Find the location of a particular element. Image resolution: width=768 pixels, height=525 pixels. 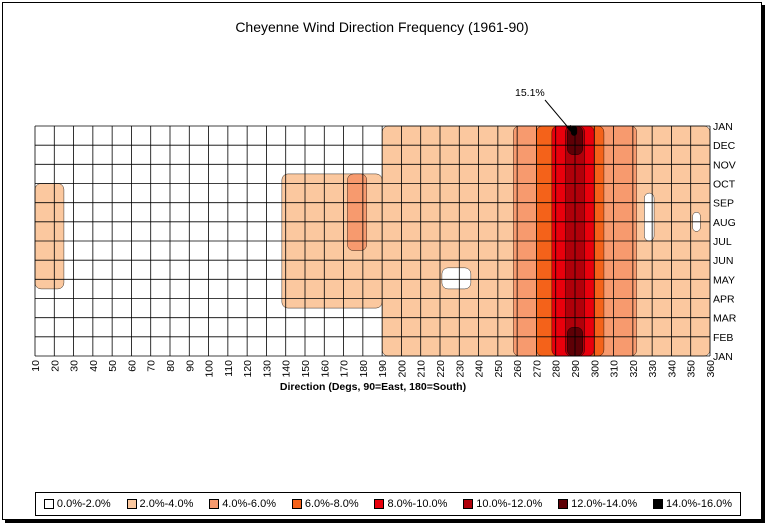

x-tick-label: 60 is located at coordinates (132, 366).